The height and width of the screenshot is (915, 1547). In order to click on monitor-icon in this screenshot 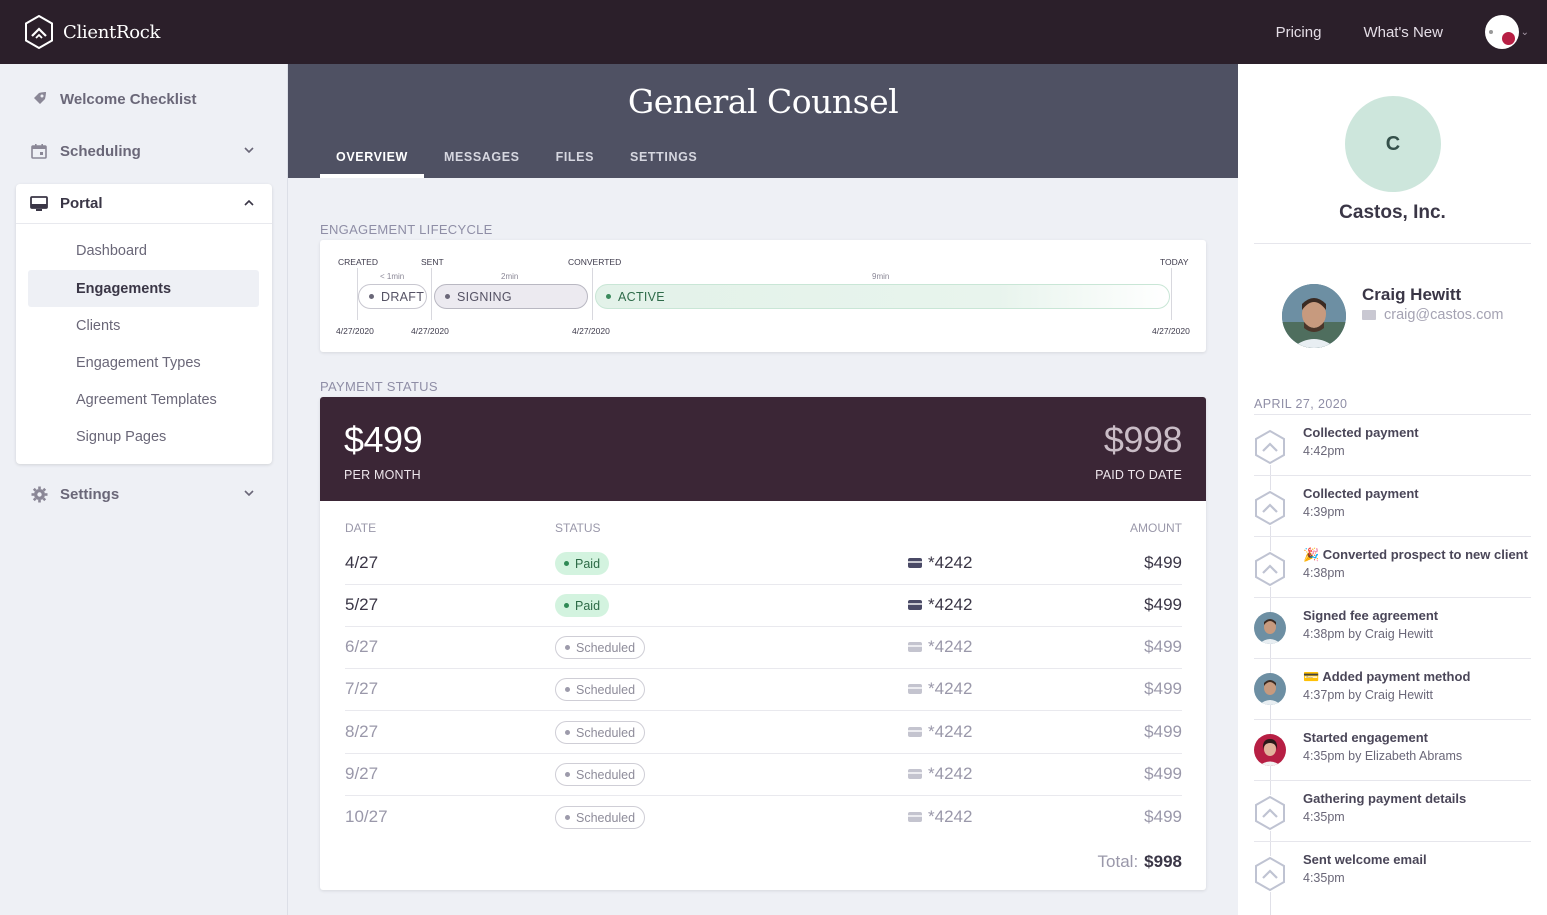, I will do `click(39, 204)`.